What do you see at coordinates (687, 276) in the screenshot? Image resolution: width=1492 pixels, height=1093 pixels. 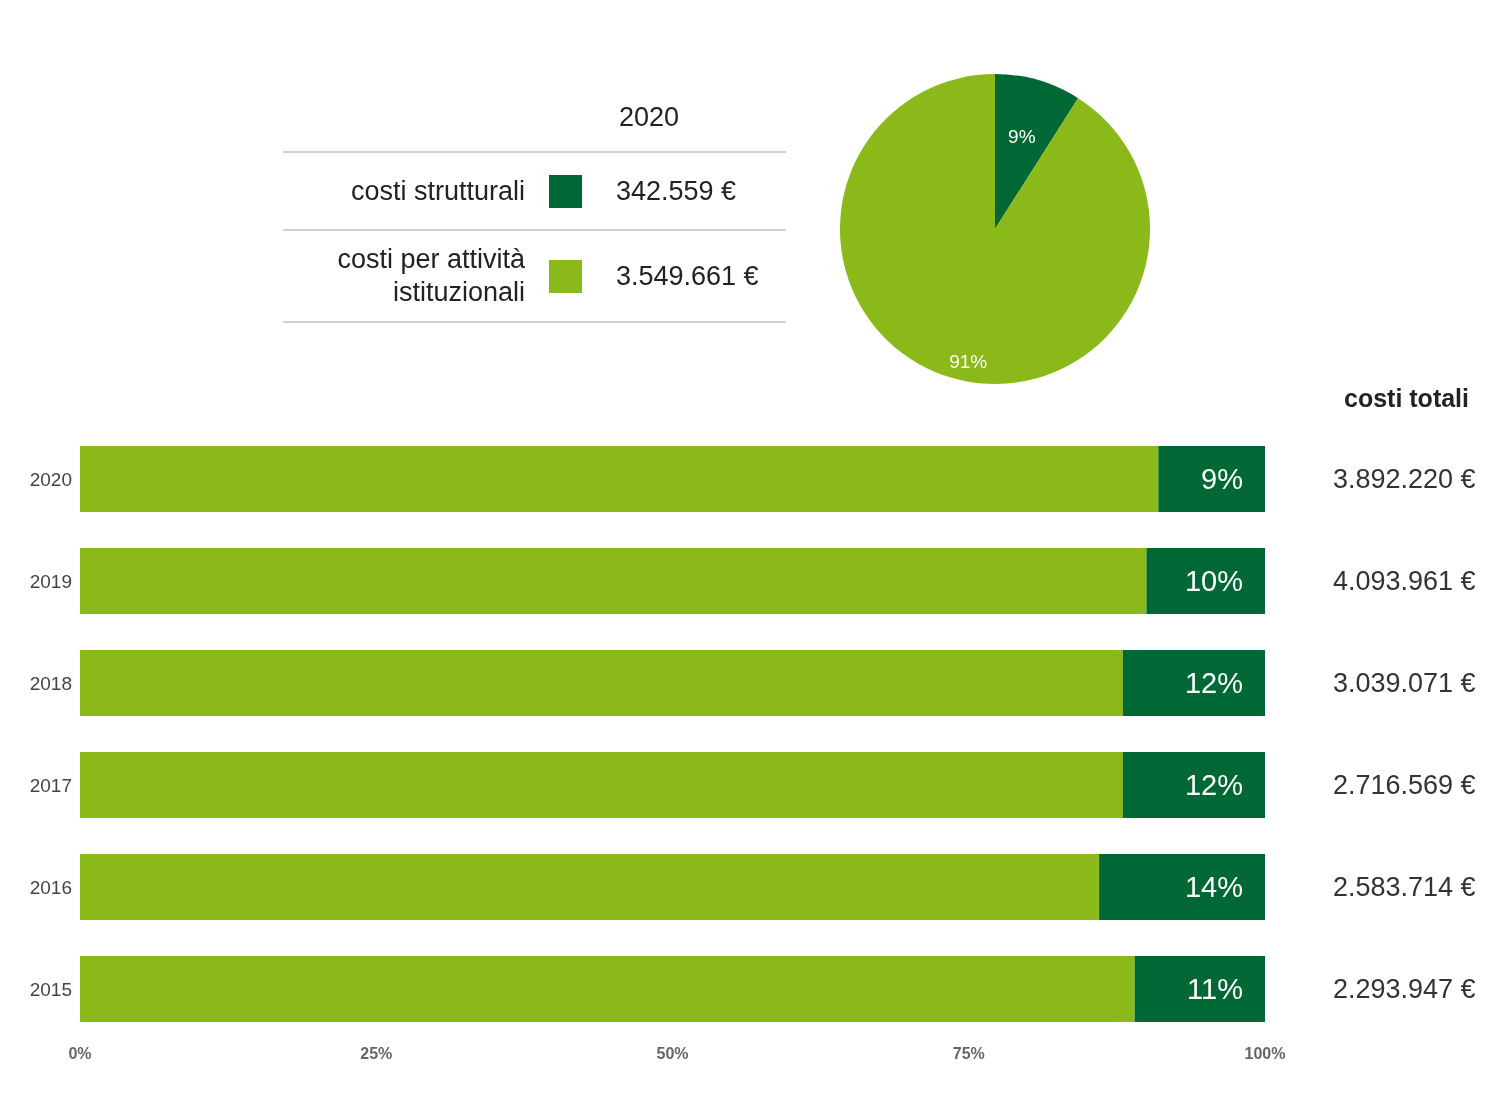 I see `text: 3.549.661 €` at bounding box center [687, 276].